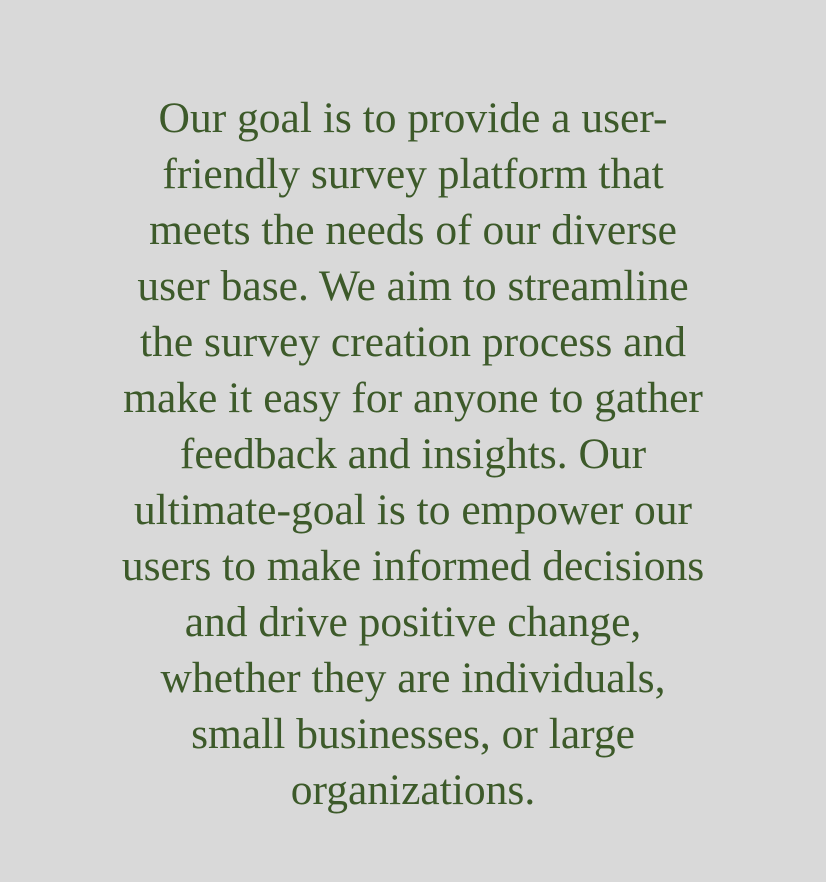 This screenshot has width=826, height=882. What do you see at coordinates (413, 622) in the screenshot?
I see `mission-line: and drive positive change,` at bounding box center [413, 622].